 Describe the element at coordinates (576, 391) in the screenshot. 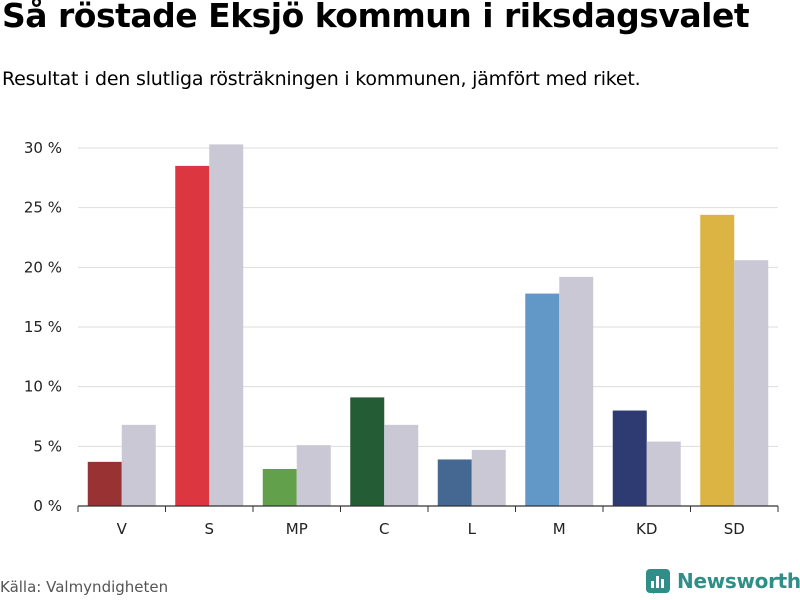

I see `bar-m-riket` at that location.